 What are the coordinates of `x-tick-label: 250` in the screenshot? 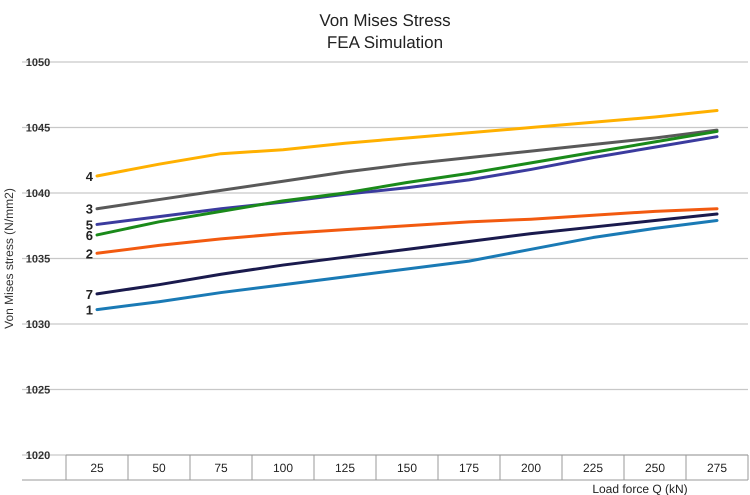 It's located at (655, 468).